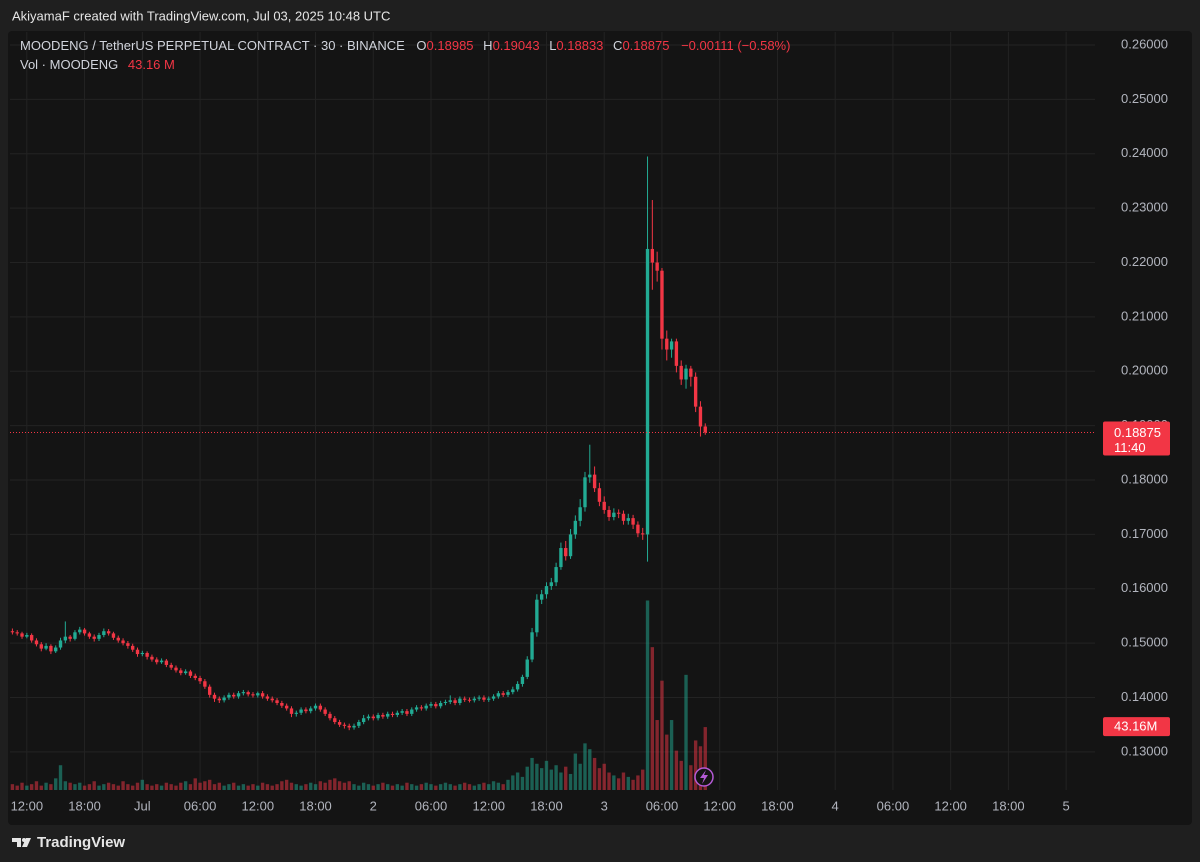  Describe the element at coordinates (81, 842) in the screenshot. I see `footer-title: TradingView` at that location.